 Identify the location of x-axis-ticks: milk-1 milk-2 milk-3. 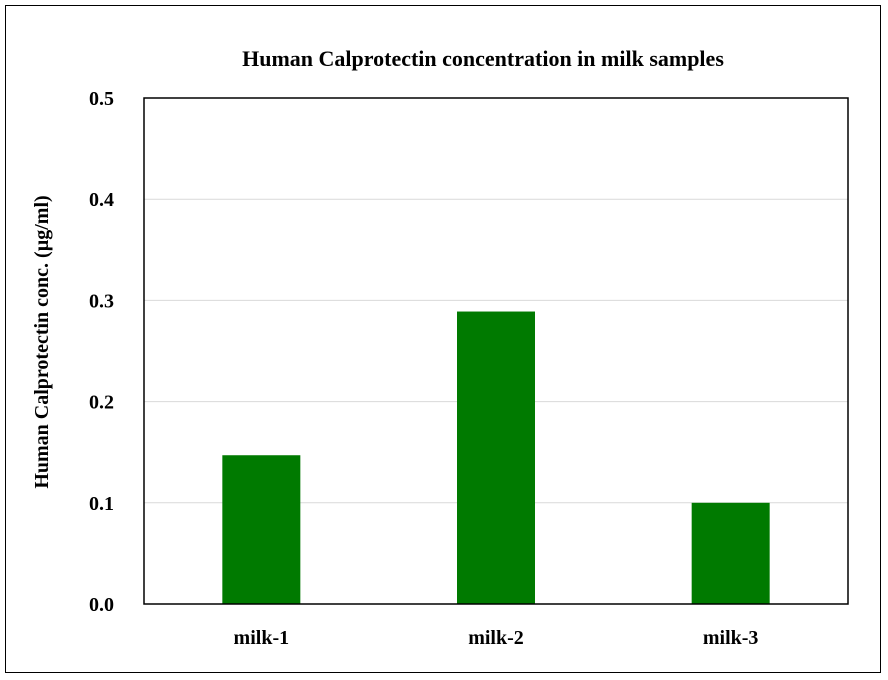
(496, 638).